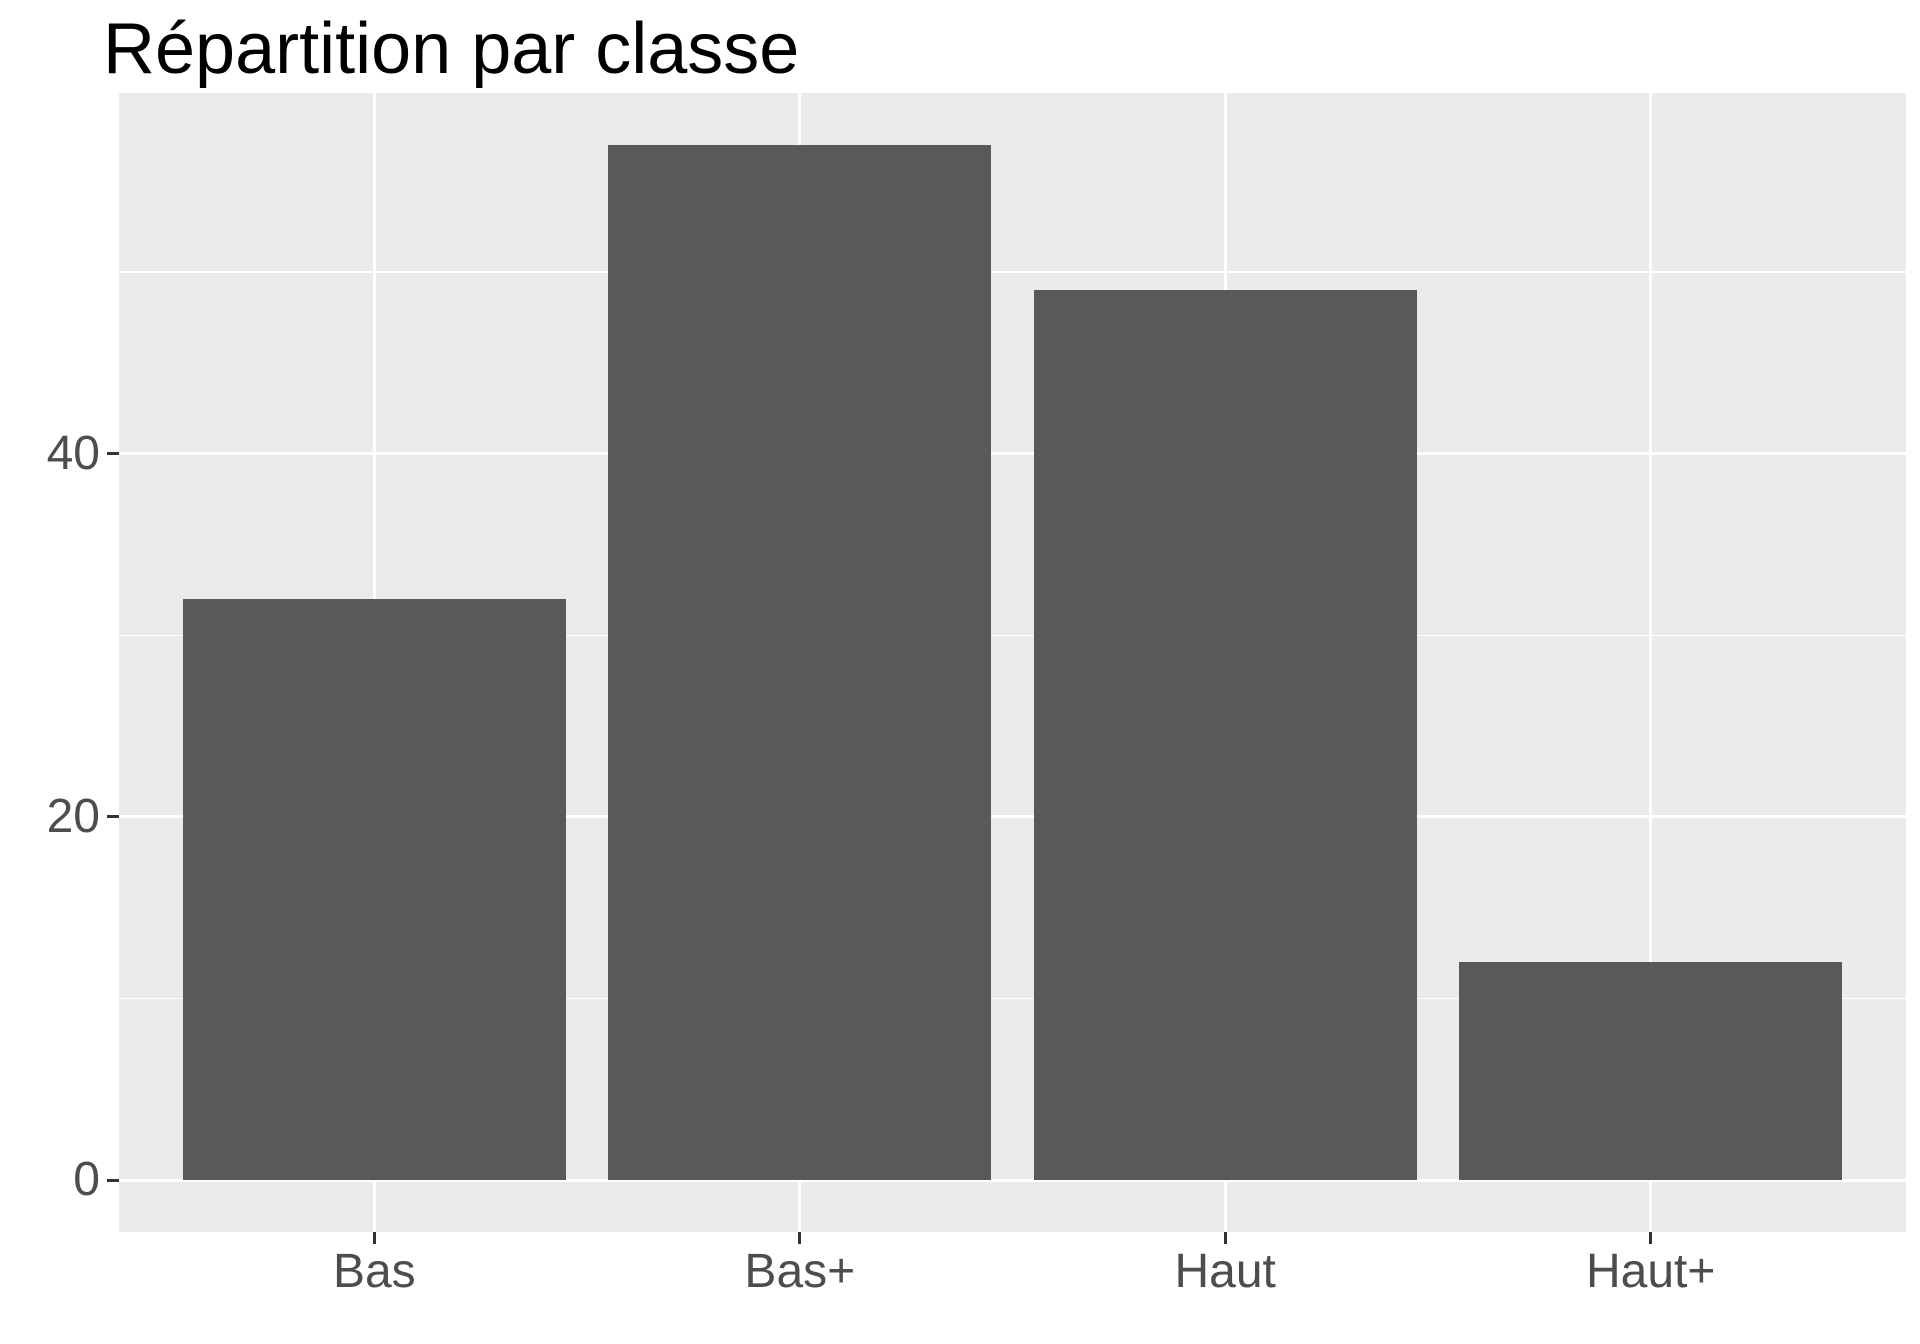  I want to click on bar-hautplus, so click(1651, 1071).